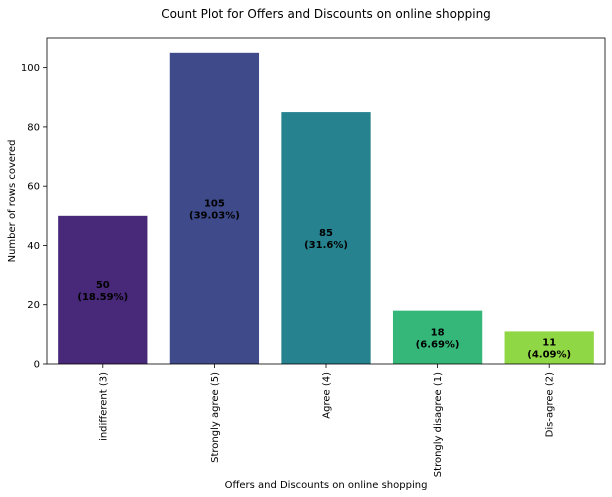 The width and height of the screenshot is (612, 497). What do you see at coordinates (327, 395) in the screenshot?
I see `x-tick-label-2: Agree (4)` at bounding box center [327, 395].